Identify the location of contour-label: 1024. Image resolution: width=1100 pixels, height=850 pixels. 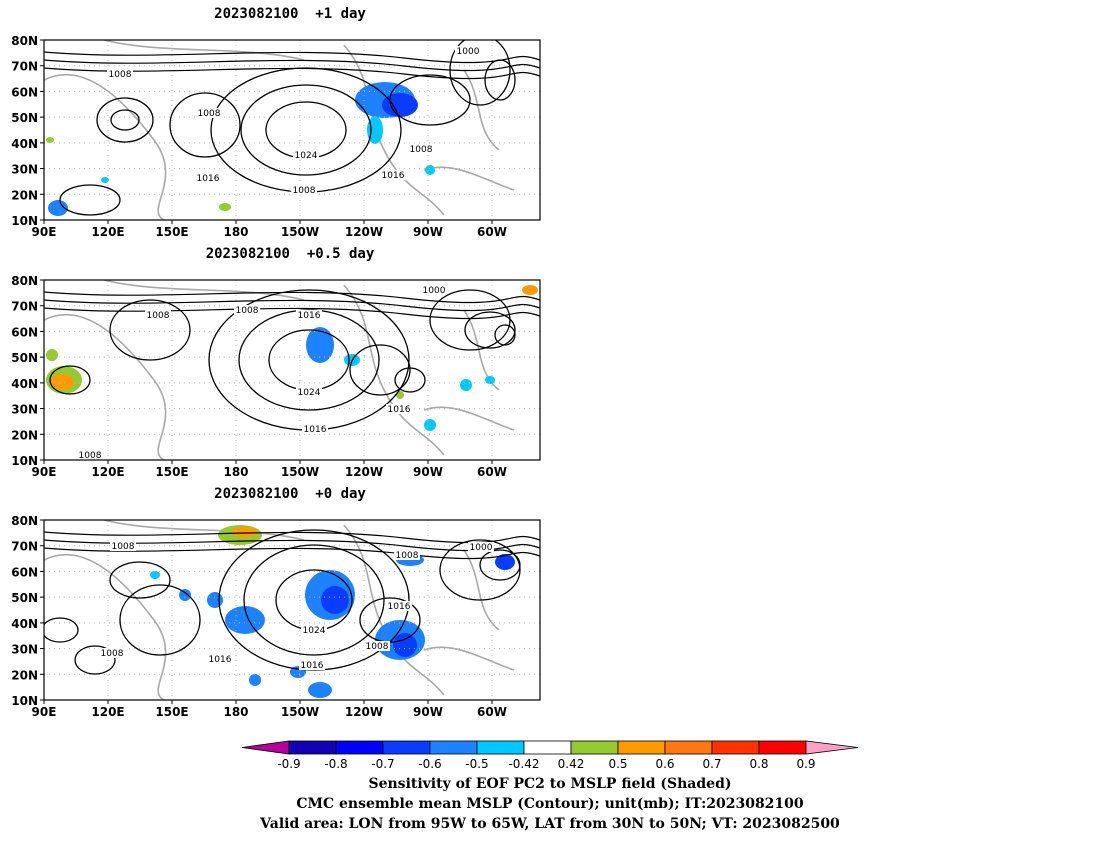
(314, 631).